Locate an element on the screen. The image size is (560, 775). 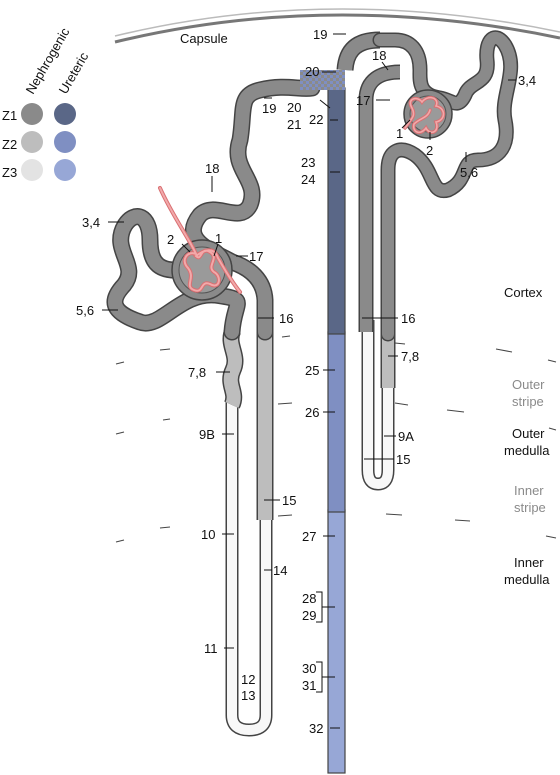
legend-row-z2: Z2 is located at coordinates (9, 144).